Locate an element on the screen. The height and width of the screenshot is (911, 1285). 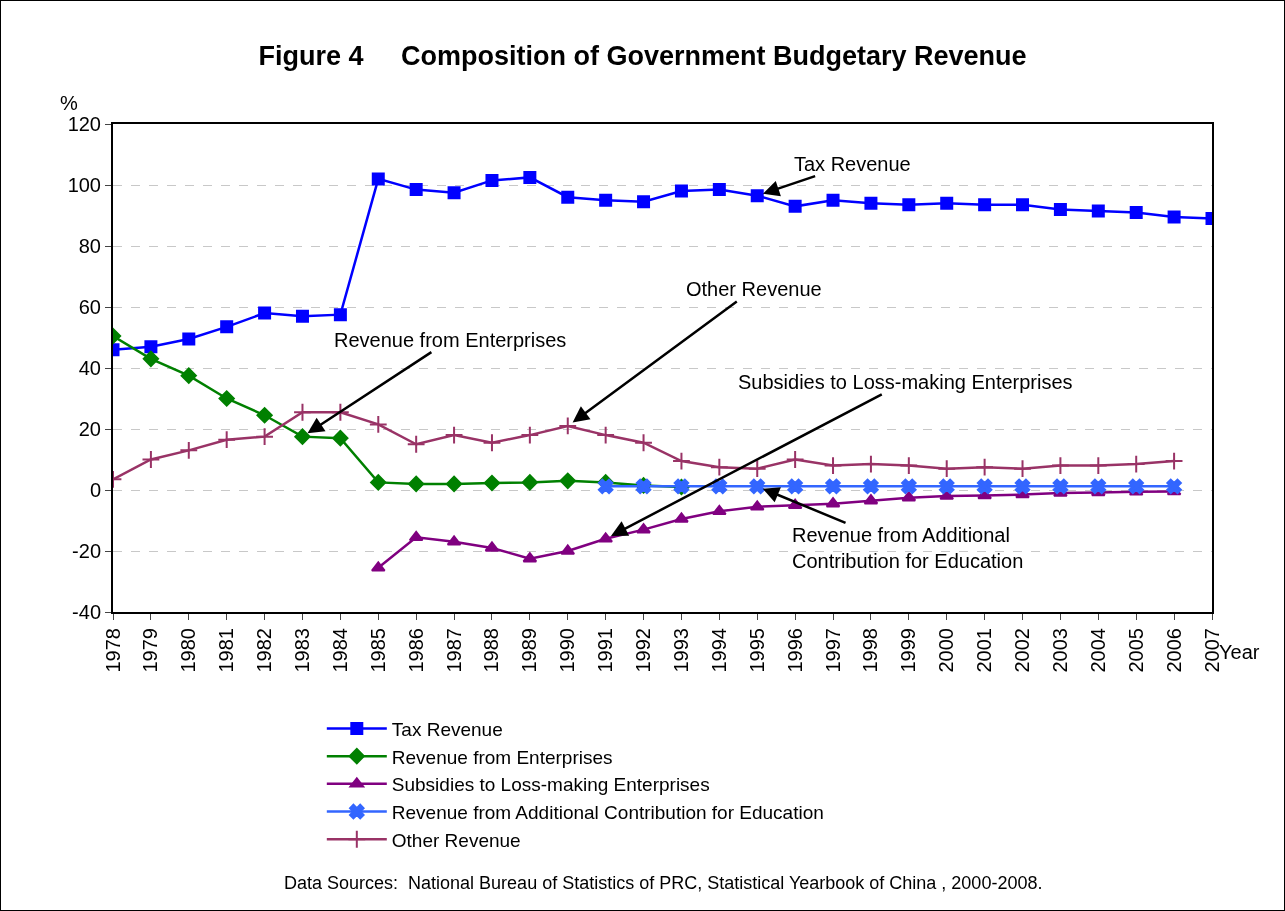
x-tick-label: 1981 is located at coordinates (226, 650).